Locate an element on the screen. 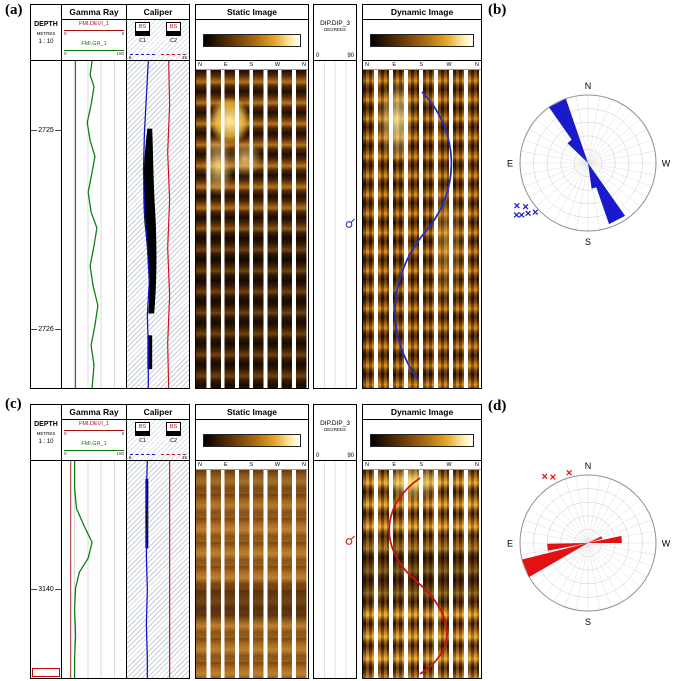 The height and width of the screenshot is (681, 685). dynamic-image-header: Dynamic Image is located at coordinates (422, 33).